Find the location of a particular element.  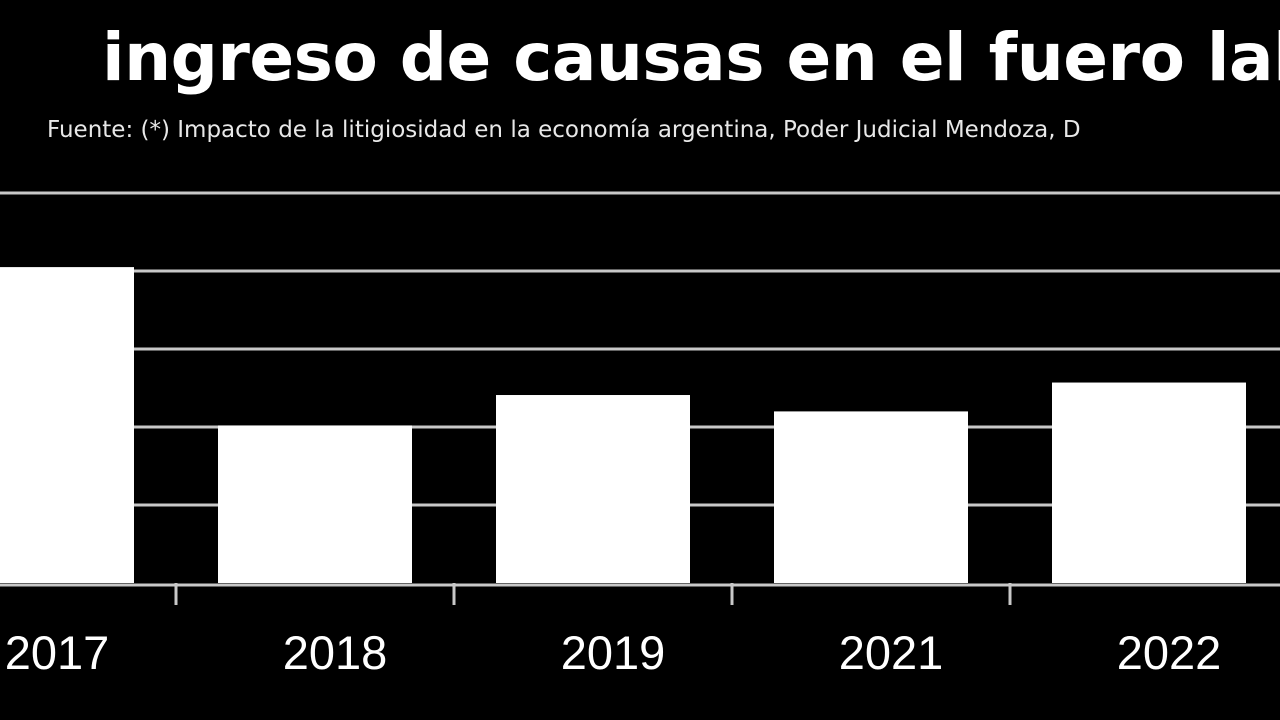

x-tick-label: 2017 is located at coordinates (57, 652).